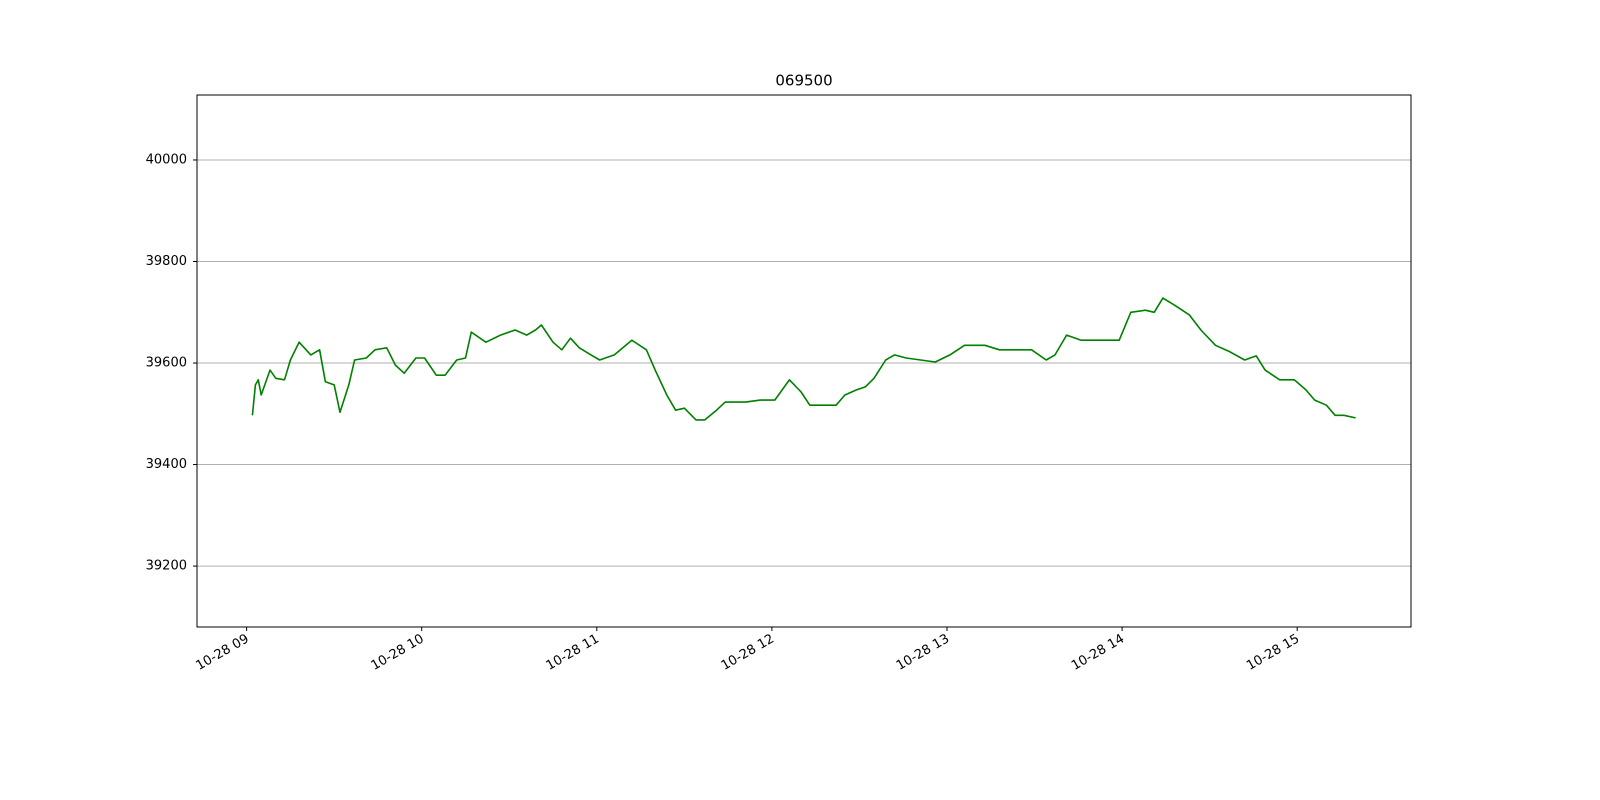 The height and width of the screenshot is (800, 1600). What do you see at coordinates (1098, 652) in the screenshot?
I see `x-tick-label: 10-28 14` at bounding box center [1098, 652].